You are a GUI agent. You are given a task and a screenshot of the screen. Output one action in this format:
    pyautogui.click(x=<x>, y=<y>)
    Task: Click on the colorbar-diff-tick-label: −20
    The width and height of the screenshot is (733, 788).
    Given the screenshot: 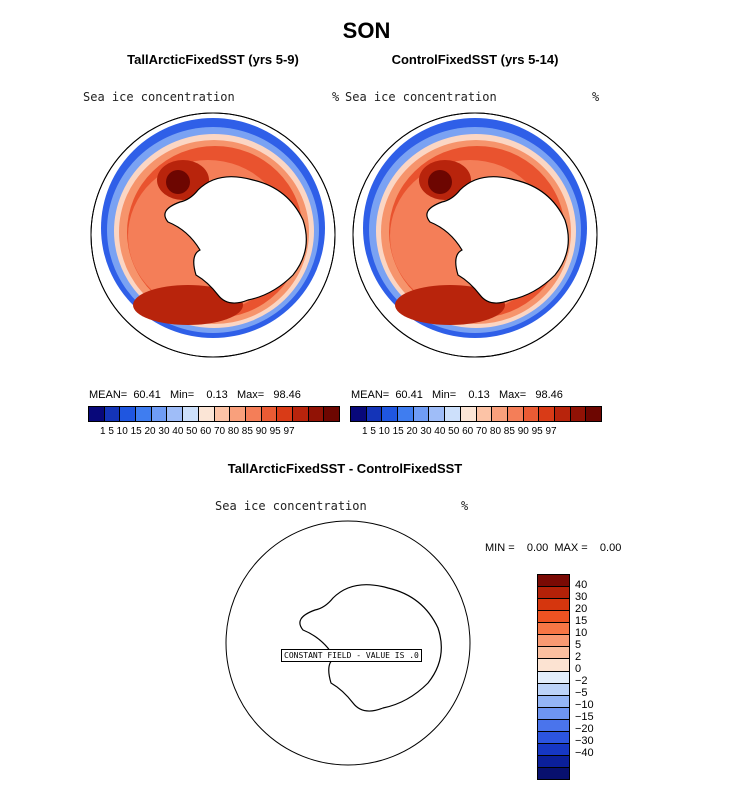 What is the action you would take?
    pyautogui.click(x=584, y=729)
    